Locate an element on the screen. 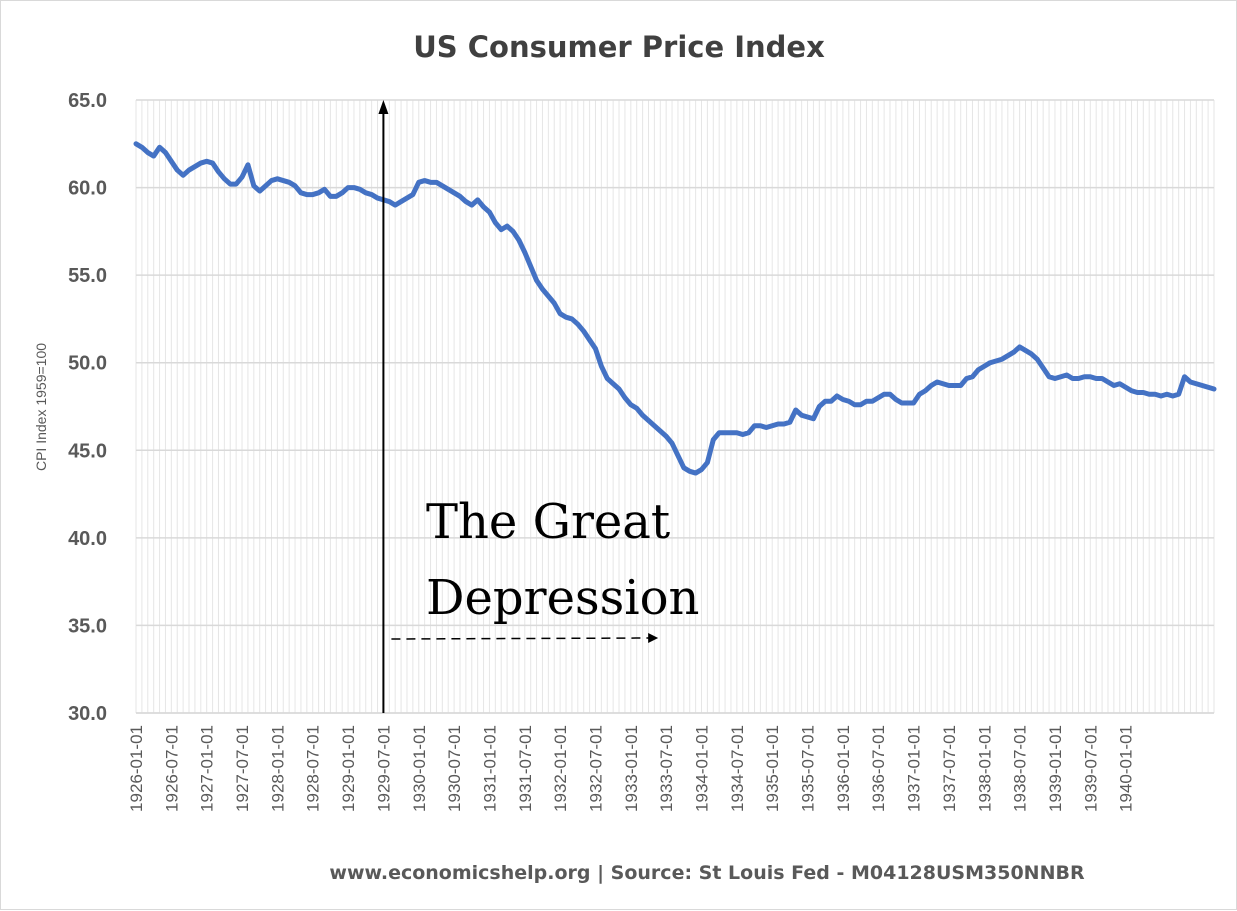  x-tick-label: 1935-07-01 is located at coordinates (808, 768).